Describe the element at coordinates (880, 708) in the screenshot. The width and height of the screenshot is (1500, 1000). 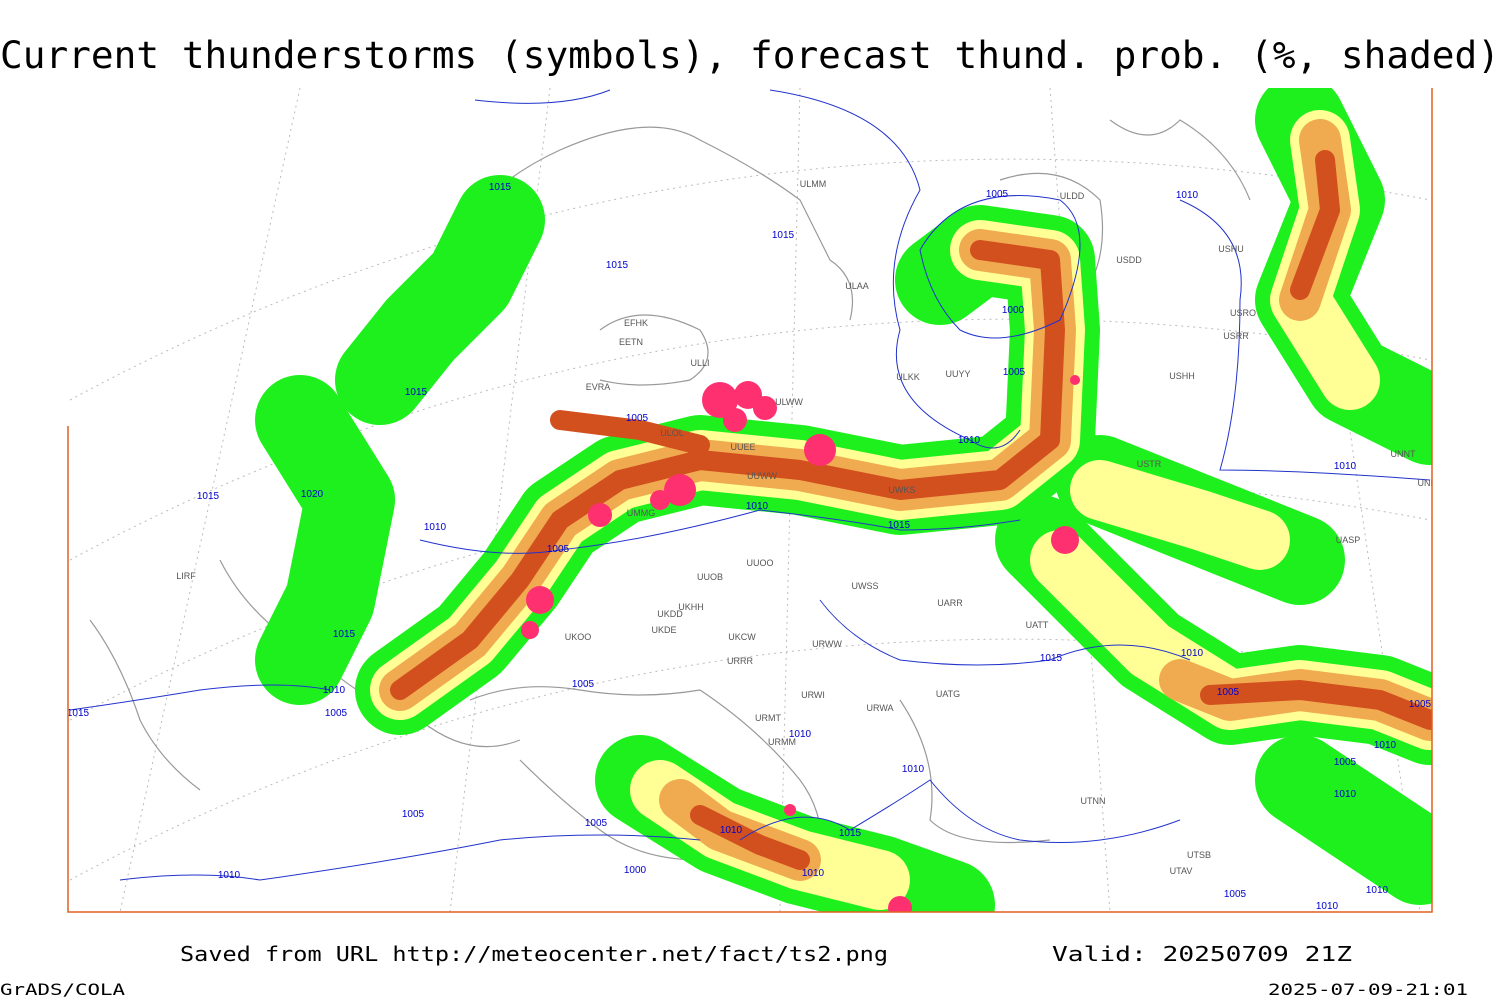
I see `station-label: URWA` at that location.